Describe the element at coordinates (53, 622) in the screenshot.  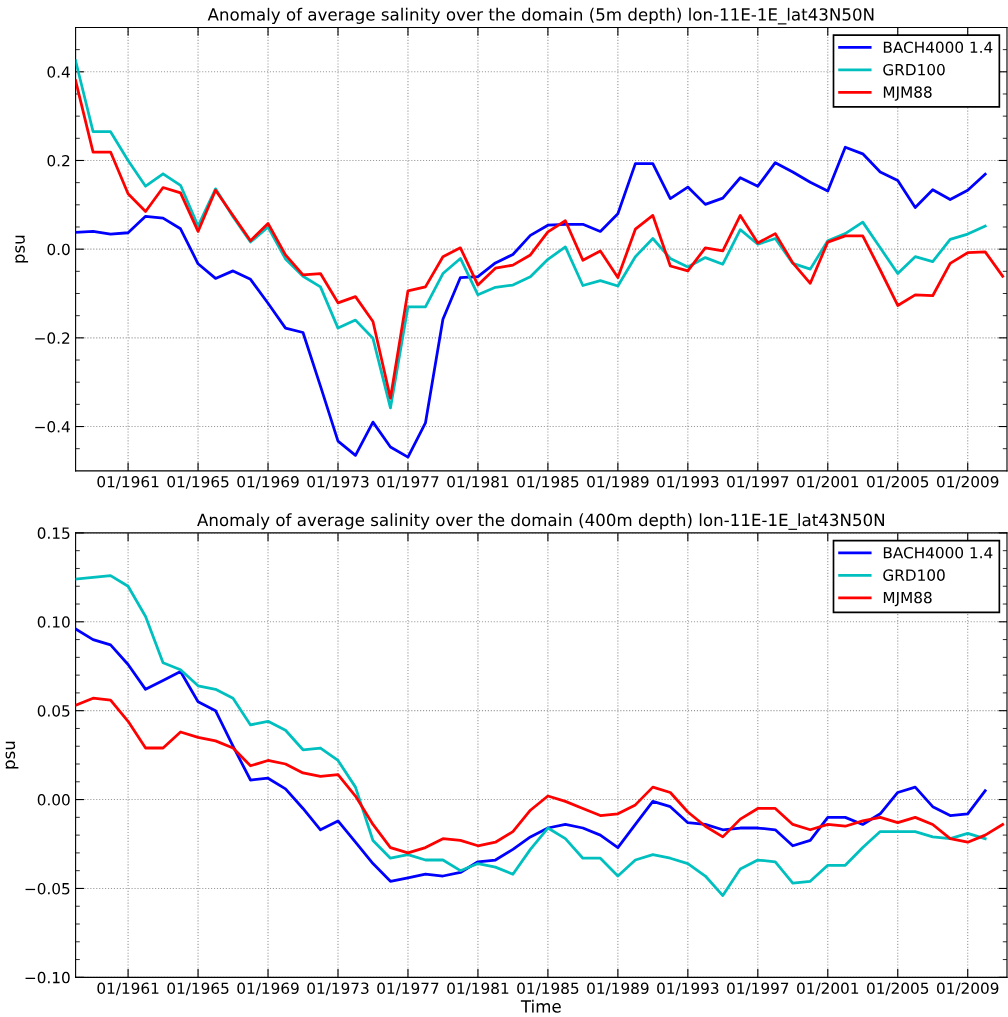
I see `y-tick-label: 0.10` at that location.